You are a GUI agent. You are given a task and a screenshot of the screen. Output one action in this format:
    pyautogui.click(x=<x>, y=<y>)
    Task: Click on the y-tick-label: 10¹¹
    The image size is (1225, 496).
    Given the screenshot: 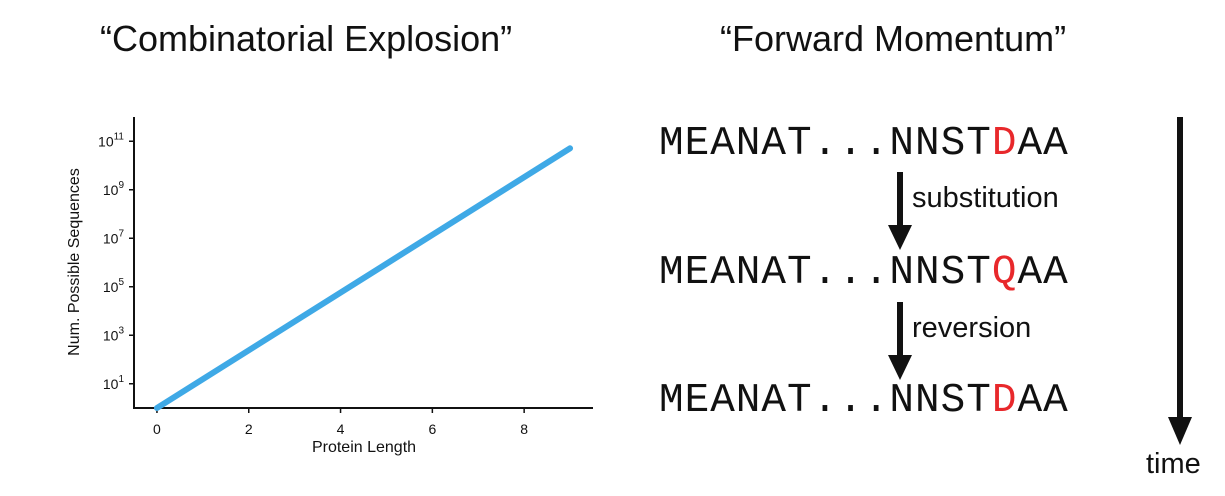 What is the action you would take?
    pyautogui.click(x=111, y=140)
    